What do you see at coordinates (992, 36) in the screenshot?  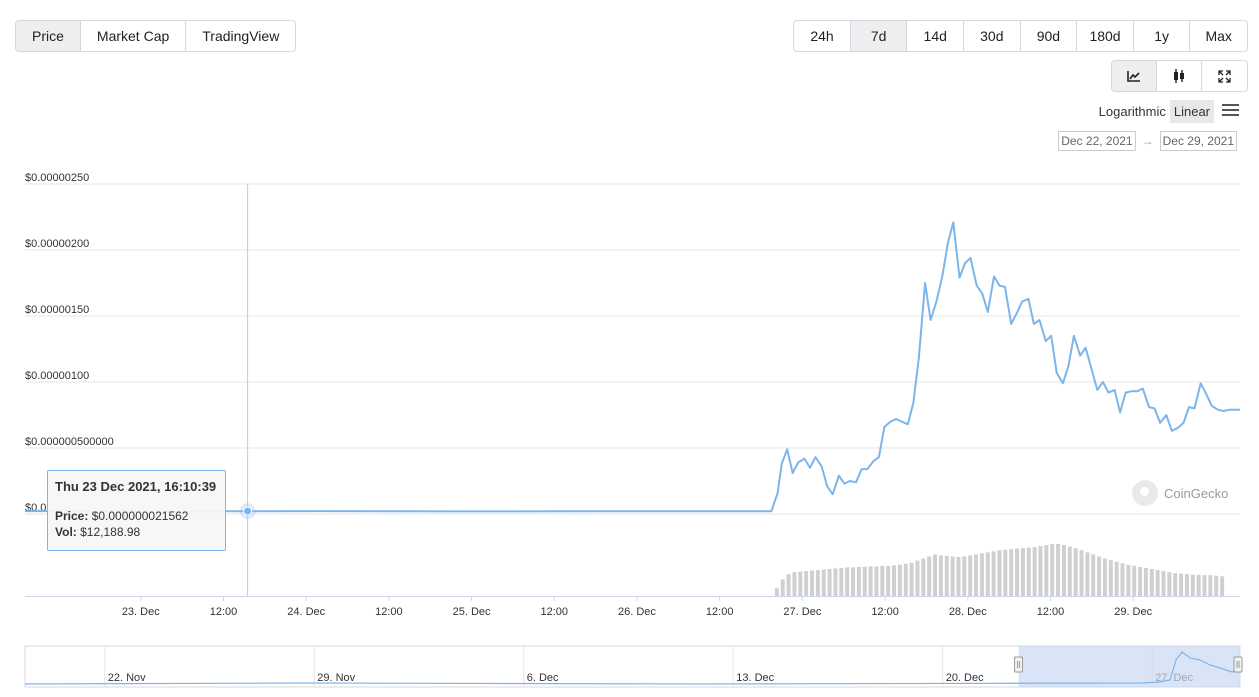 I see `range-30d-button: 30d` at bounding box center [992, 36].